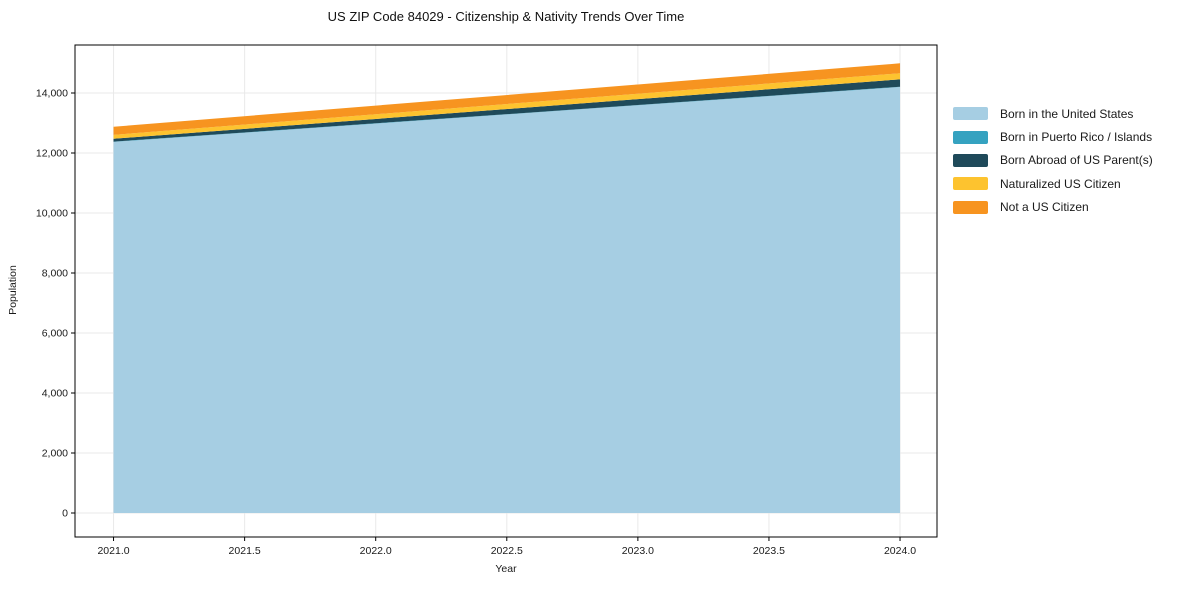 The image size is (1189, 590). I want to click on legend-label: Naturalized US Citizen, so click(1060, 183).